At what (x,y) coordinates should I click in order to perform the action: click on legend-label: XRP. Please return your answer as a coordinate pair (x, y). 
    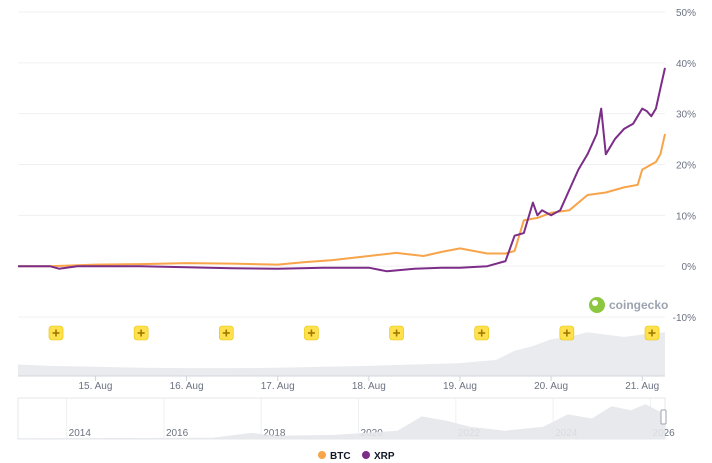
    Looking at the image, I should click on (384, 456).